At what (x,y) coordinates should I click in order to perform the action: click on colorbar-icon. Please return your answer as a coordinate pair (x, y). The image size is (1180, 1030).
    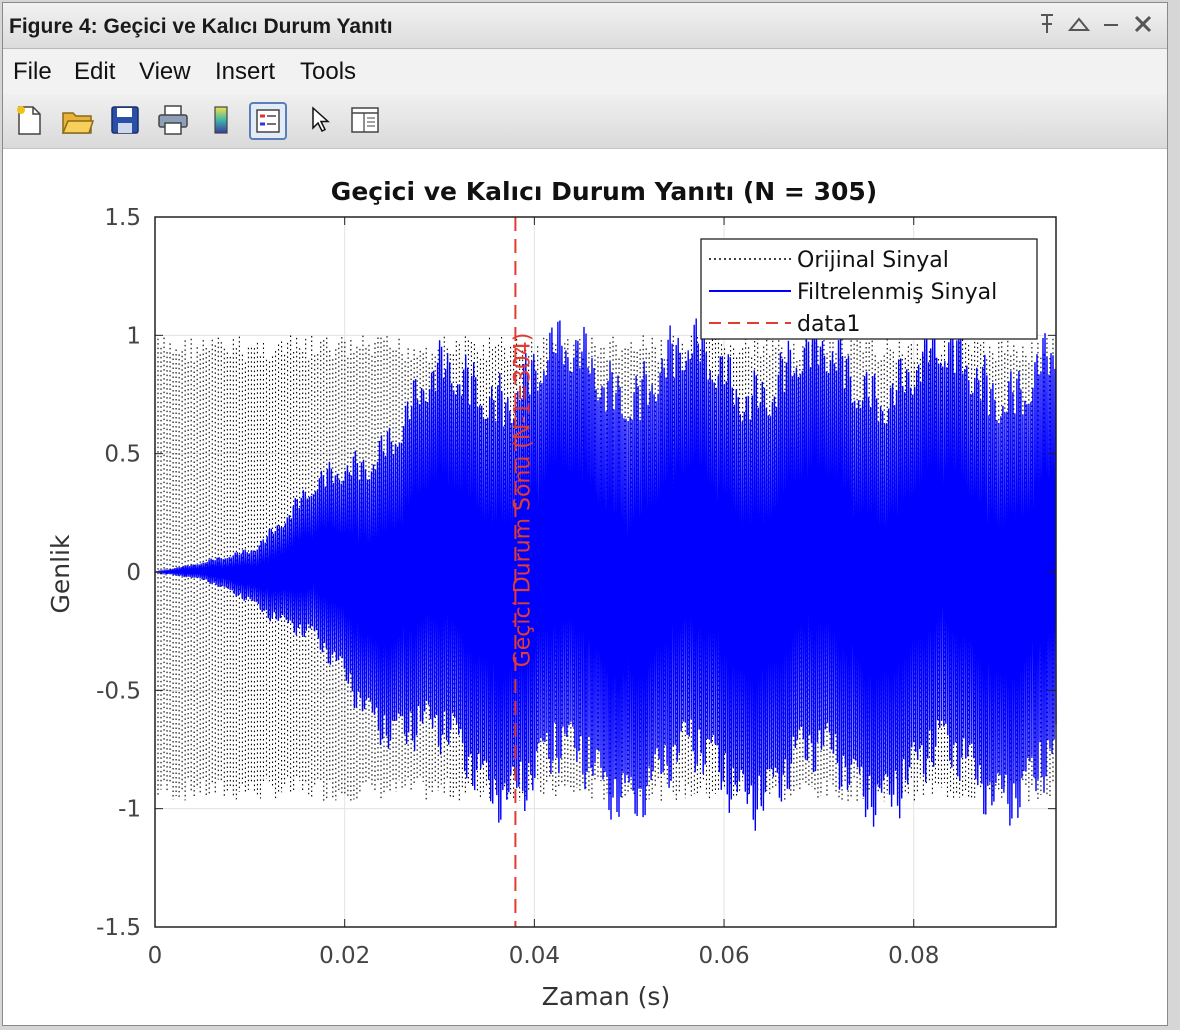
    Looking at the image, I should click on (222, 121).